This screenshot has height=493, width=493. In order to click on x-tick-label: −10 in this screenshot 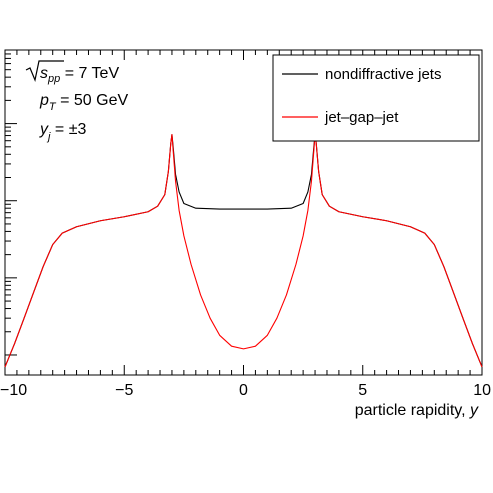, I will do `click(13, 390)`.